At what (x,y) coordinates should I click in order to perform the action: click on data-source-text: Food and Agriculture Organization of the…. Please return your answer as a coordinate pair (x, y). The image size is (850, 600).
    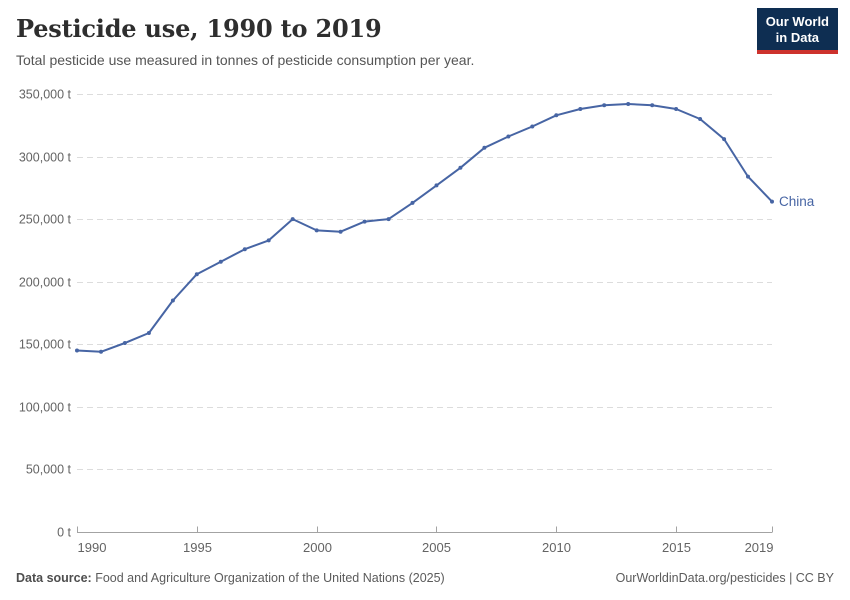
    Looking at the image, I should click on (268, 578).